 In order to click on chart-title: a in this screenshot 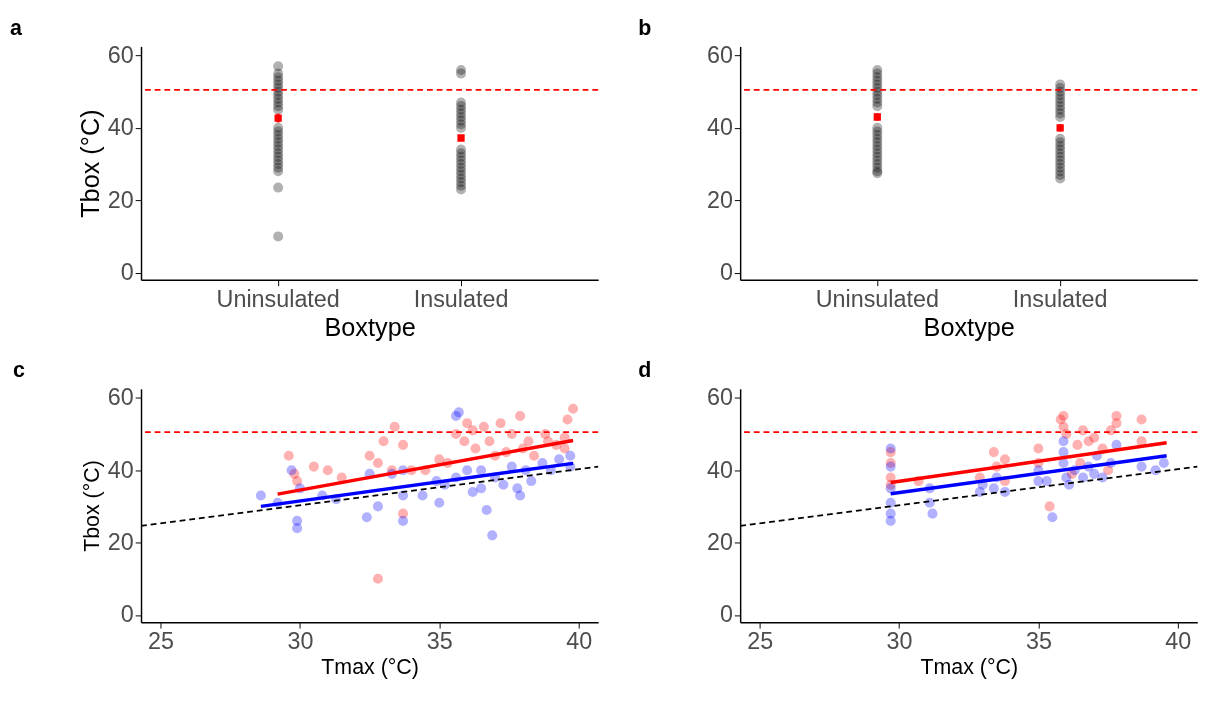, I will do `click(17, 28)`.